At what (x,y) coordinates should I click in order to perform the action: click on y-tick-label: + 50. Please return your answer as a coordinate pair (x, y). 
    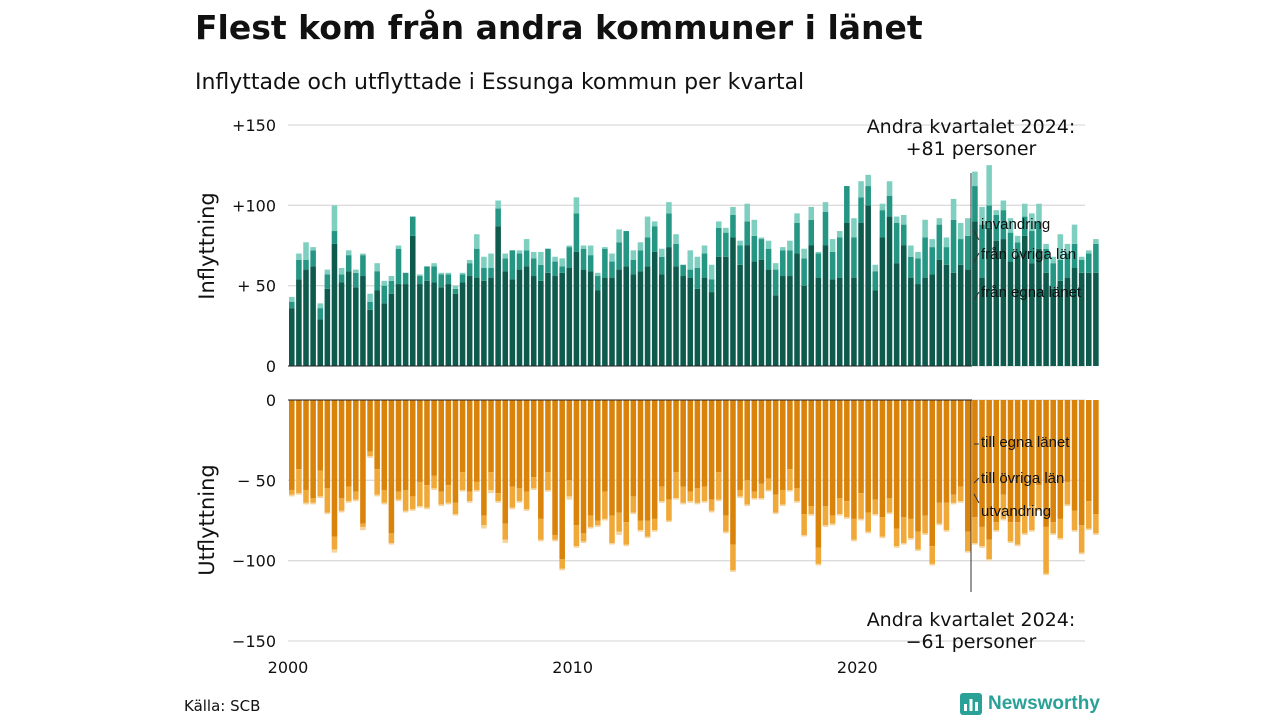
    Looking at the image, I should click on (256, 286).